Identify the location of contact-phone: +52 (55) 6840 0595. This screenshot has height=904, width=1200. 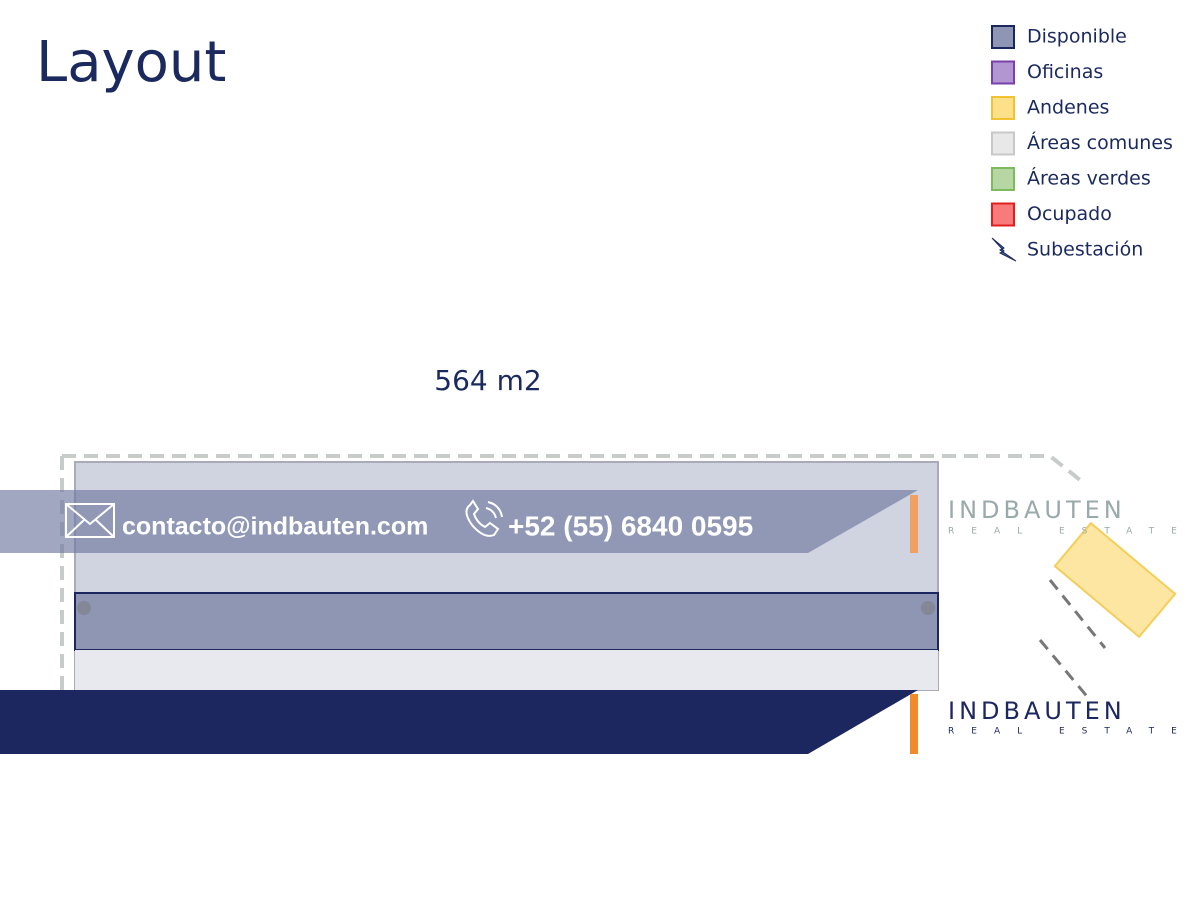
(630, 525).